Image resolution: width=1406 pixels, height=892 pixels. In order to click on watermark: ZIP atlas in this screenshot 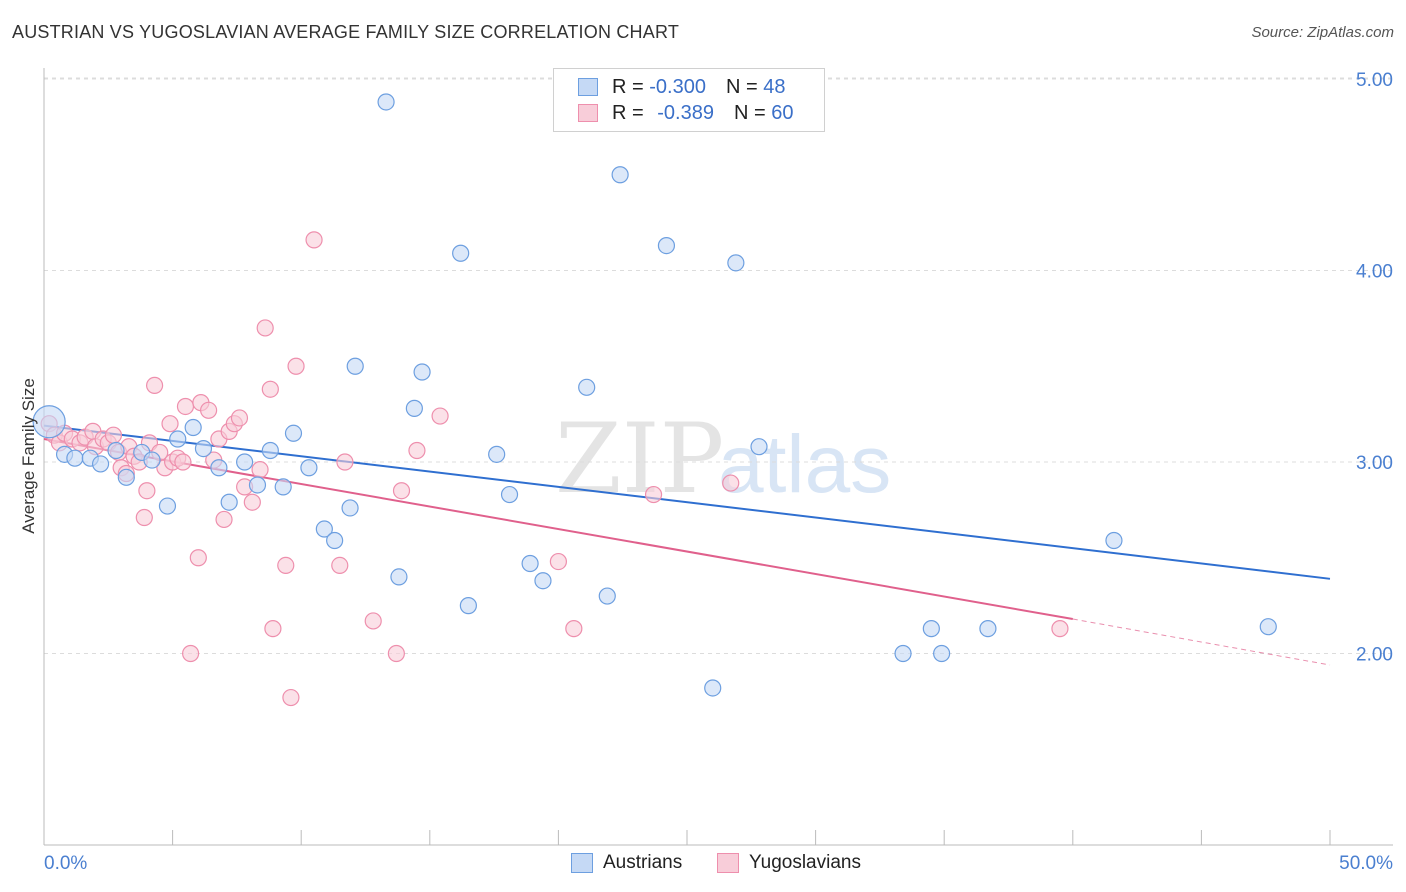, I will do `click(723, 459)`.